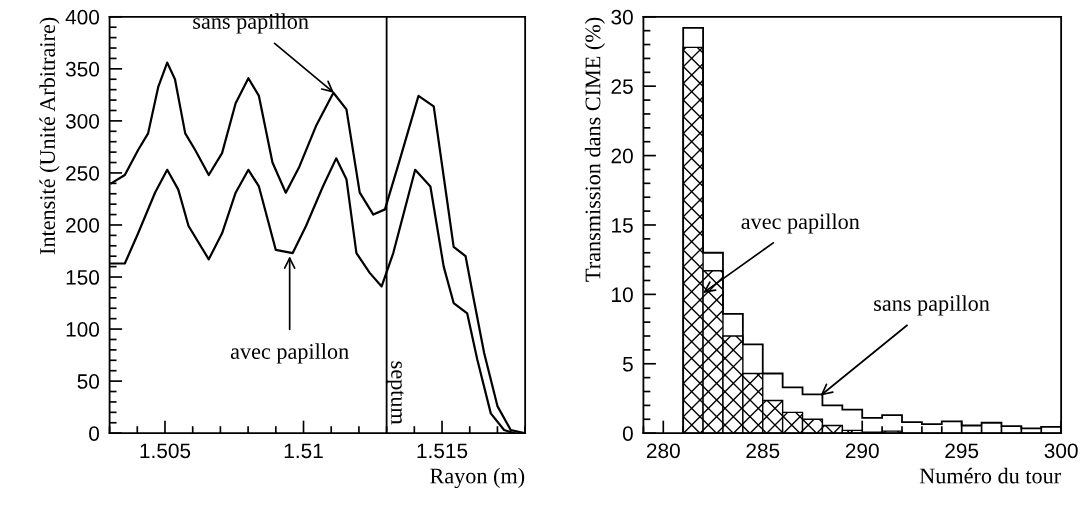 The height and width of the screenshot is (509, 1085). Describe the element at coordinates (1061, 451) in the screenshot. I see `x-tick-label: 300` at that location.